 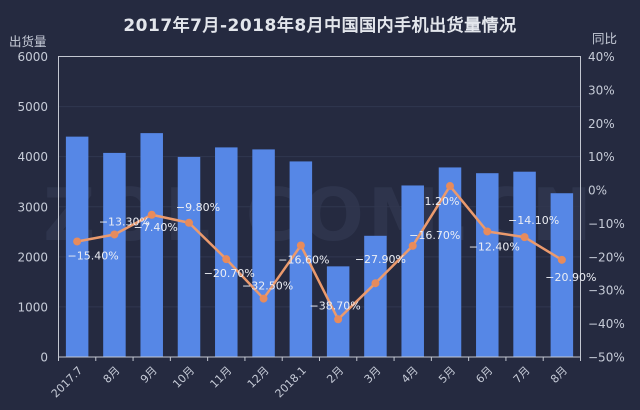 What do you see at coordinates (522, 375) in the screenshot?
I see `x-axis-label: 7月` at bounding box center [522, 375].